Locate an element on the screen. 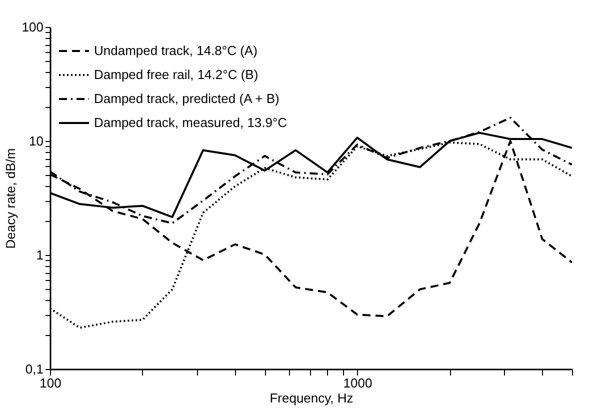 The height and width of the screenshot is (419, 599). legend-label: Damped free rail, 14.2°C (B) is located at coordinates (176, 74).